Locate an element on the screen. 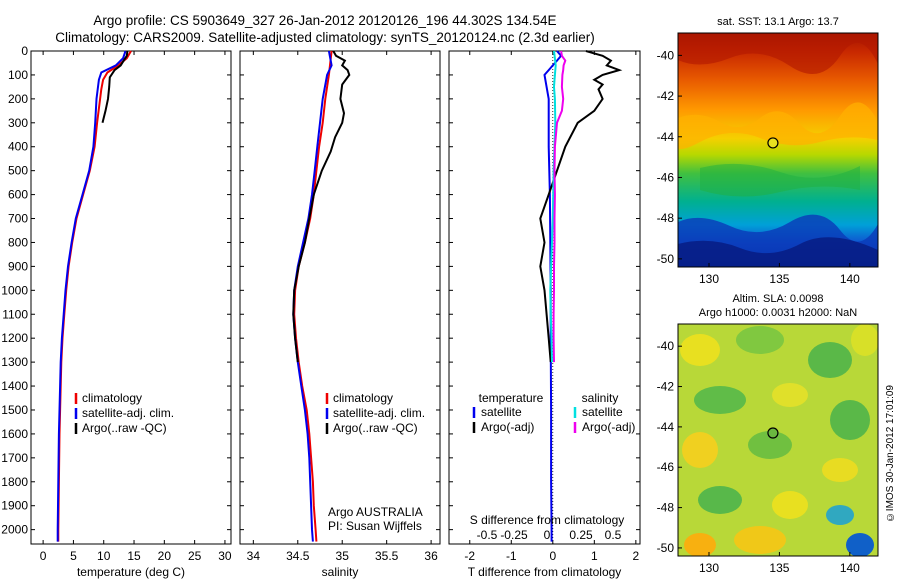 This screenshot has width=900, height=580. sla-map-image is located at coordinates (778, 440).